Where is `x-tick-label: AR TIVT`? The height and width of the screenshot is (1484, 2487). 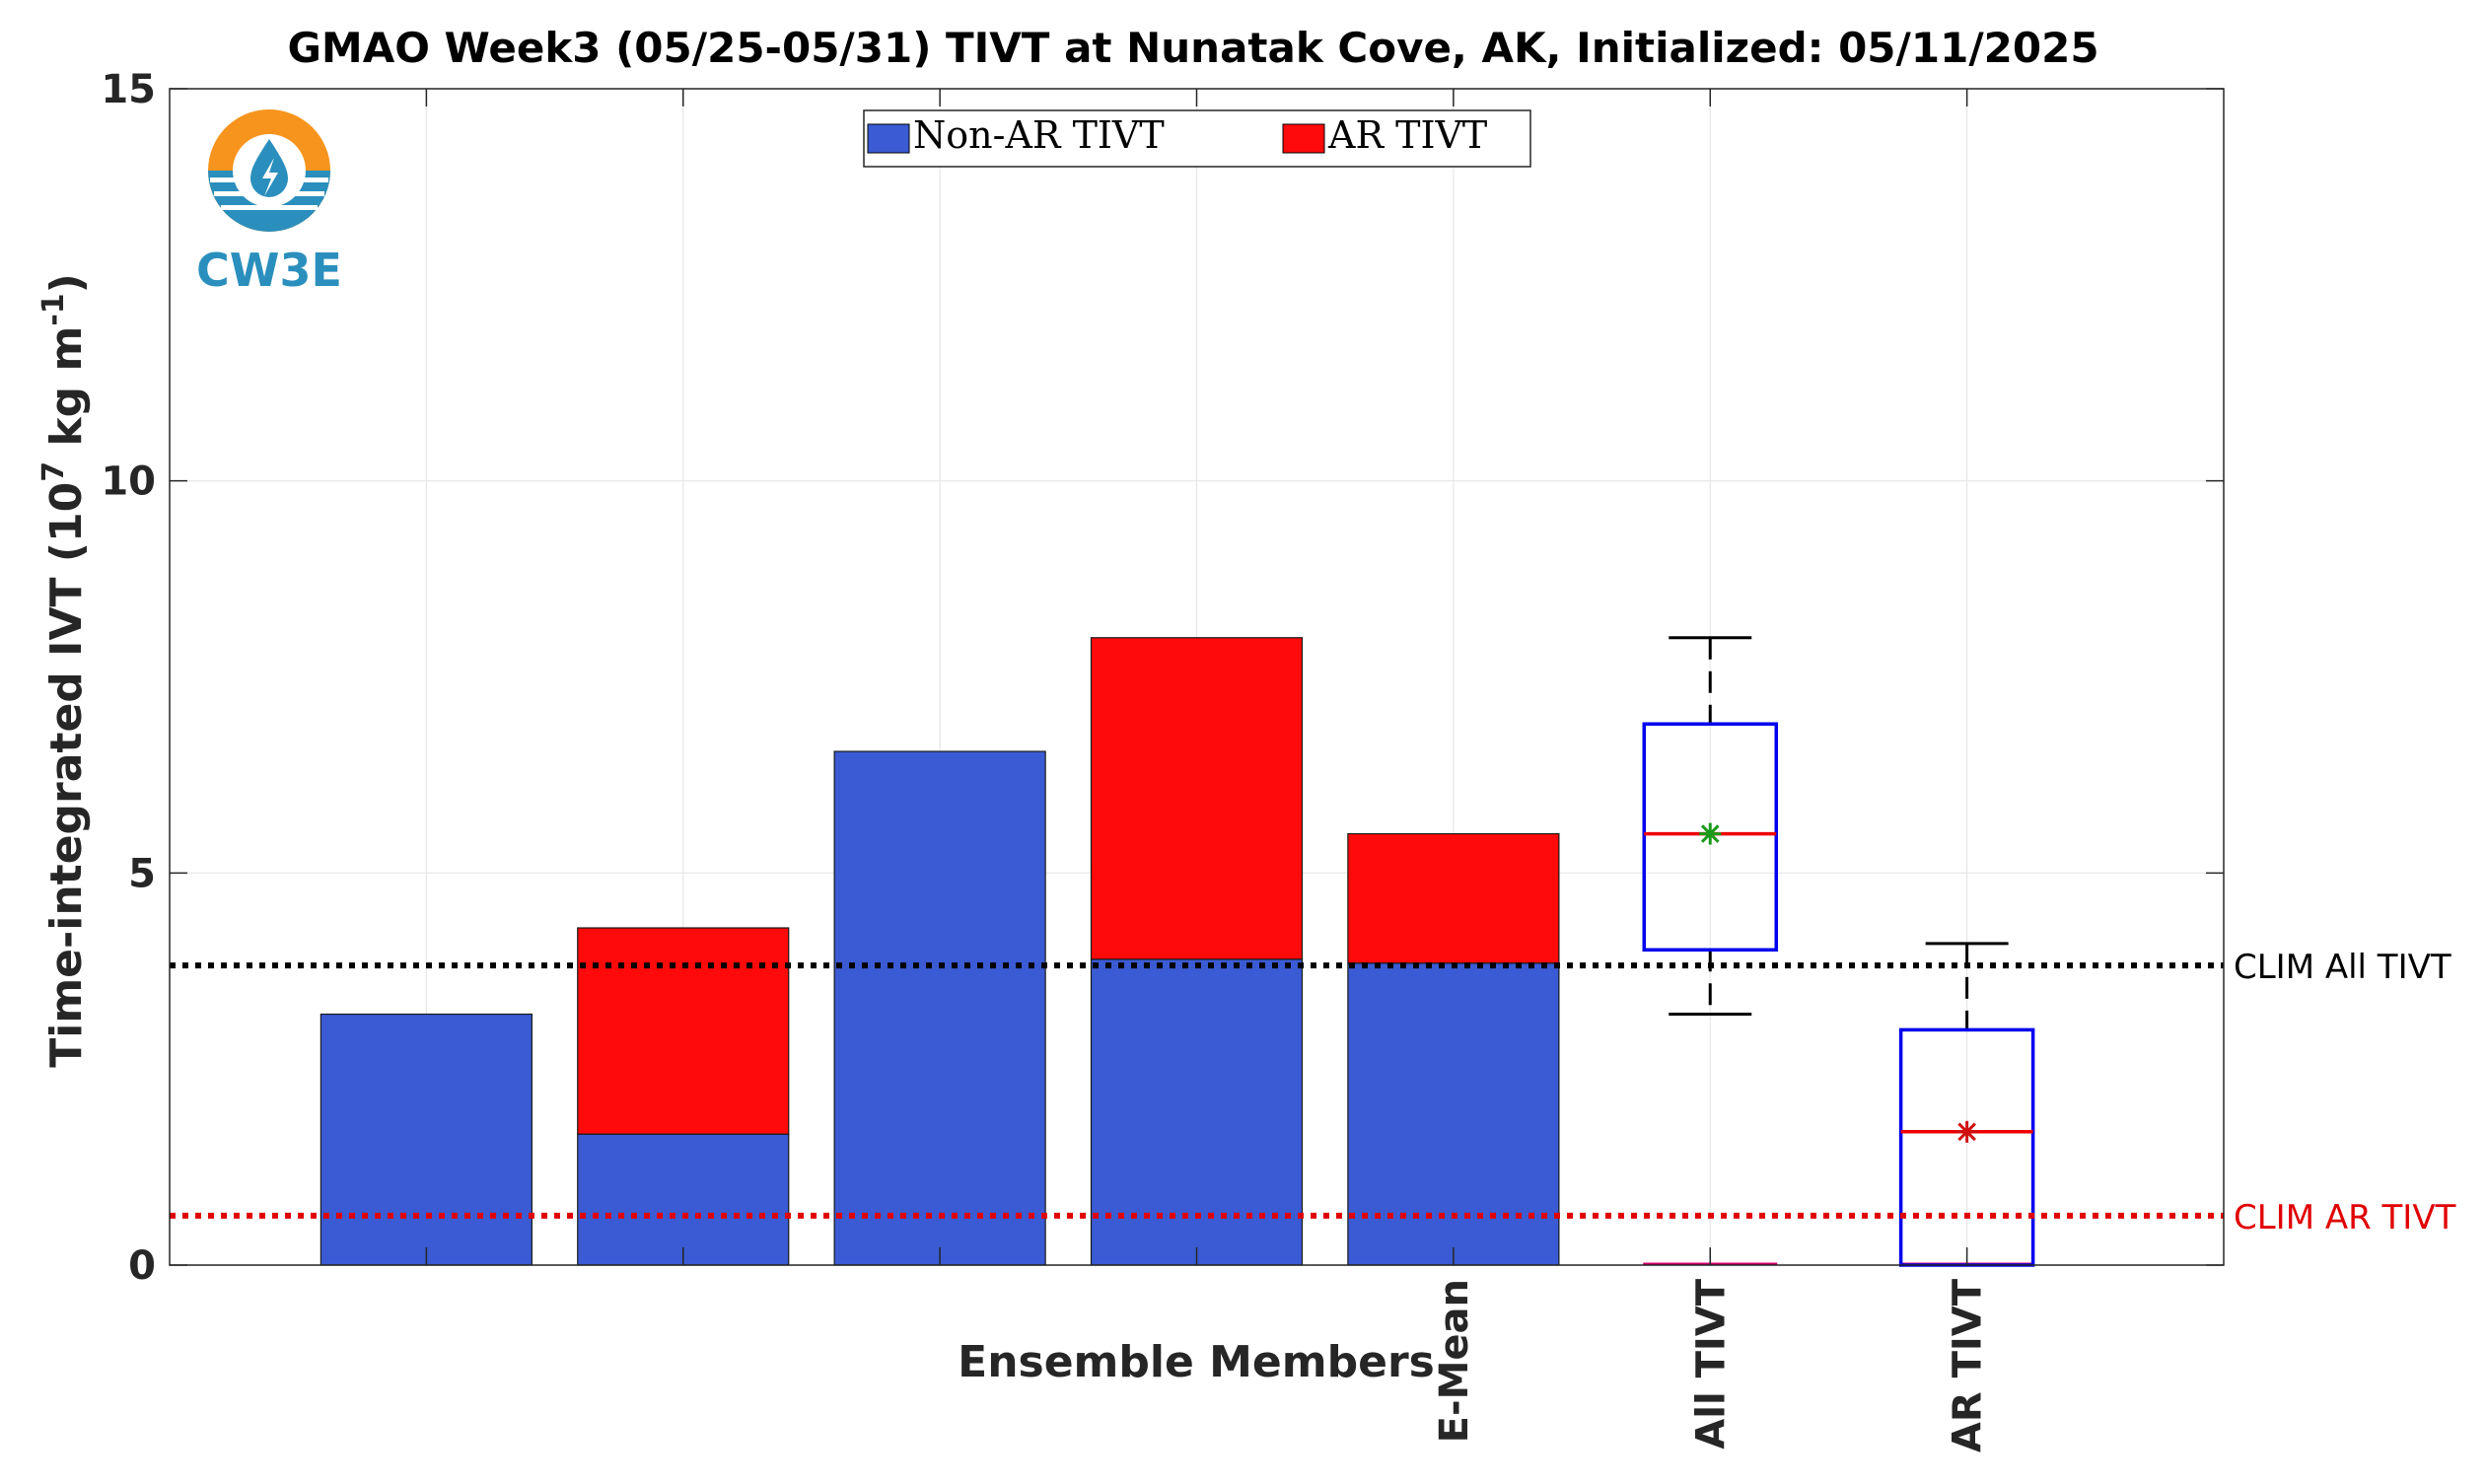 x-tick-label: AR TIVT is located at coordinates (1968, 1365).